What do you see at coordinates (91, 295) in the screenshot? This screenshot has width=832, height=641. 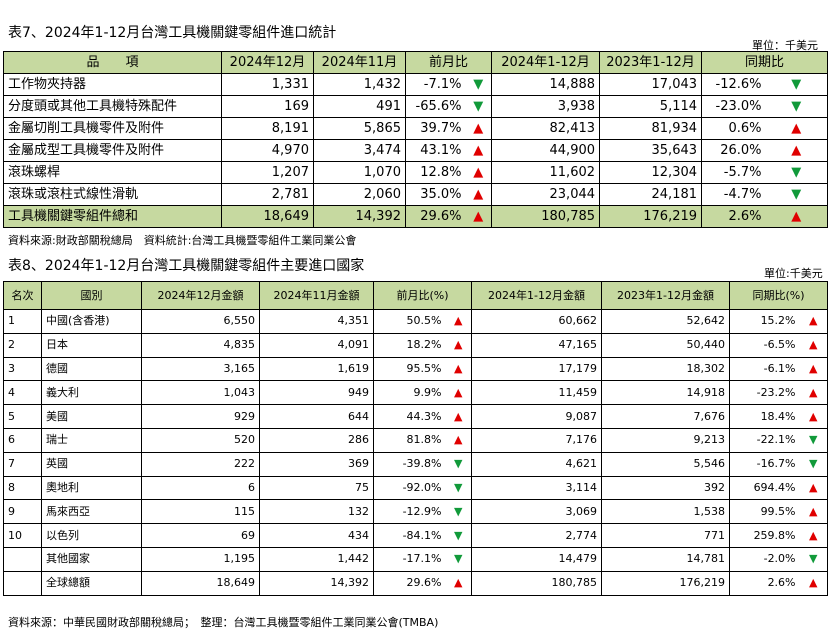 I see `header-country: 國別` at bounding box center [91, 295].